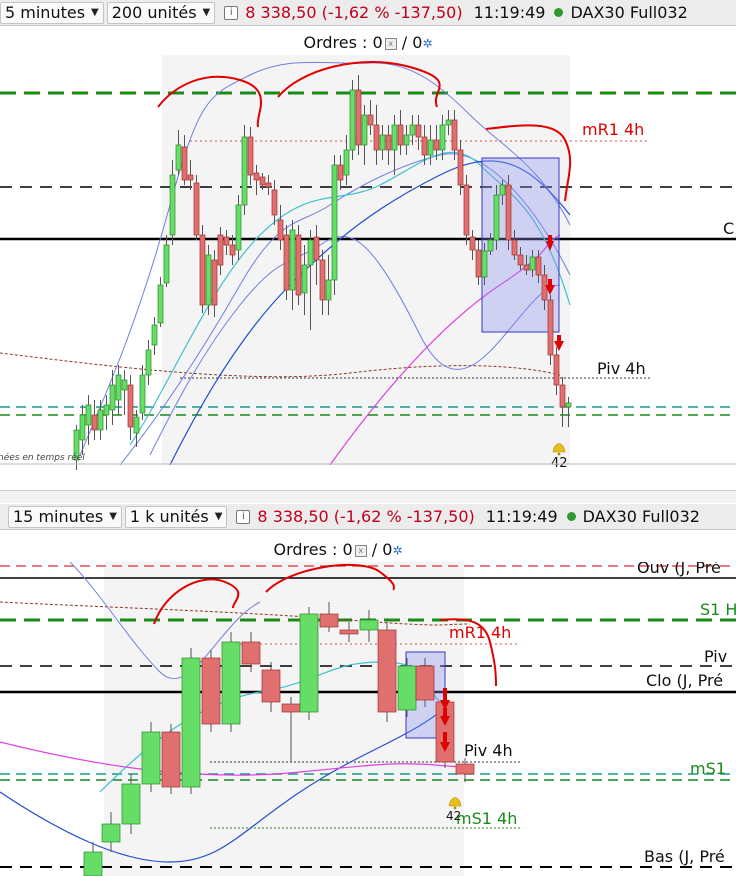 This screenshot has width=736, height=876. I want to click on piv-right-label: Piv, so click(715, 656).